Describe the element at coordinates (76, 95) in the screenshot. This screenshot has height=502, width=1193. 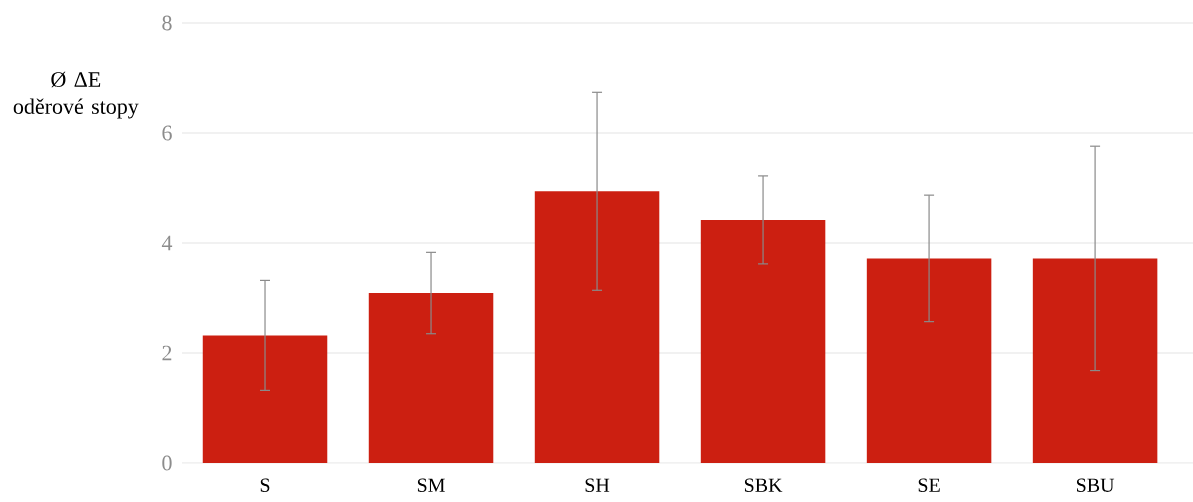
I see `y-axis-title: Ø ΔE oděrové stopy` at that location.